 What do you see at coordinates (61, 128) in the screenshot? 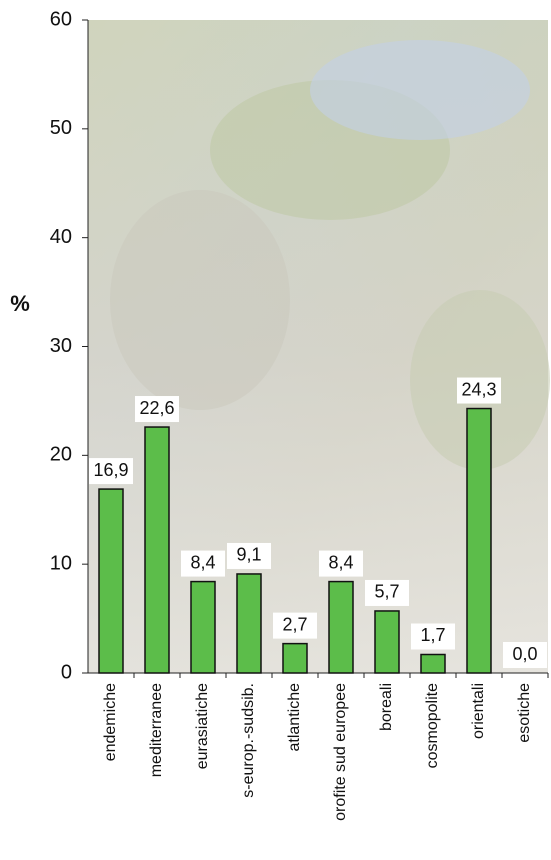
I see `y-tick-label: 50` at bounding box center [61, 128].